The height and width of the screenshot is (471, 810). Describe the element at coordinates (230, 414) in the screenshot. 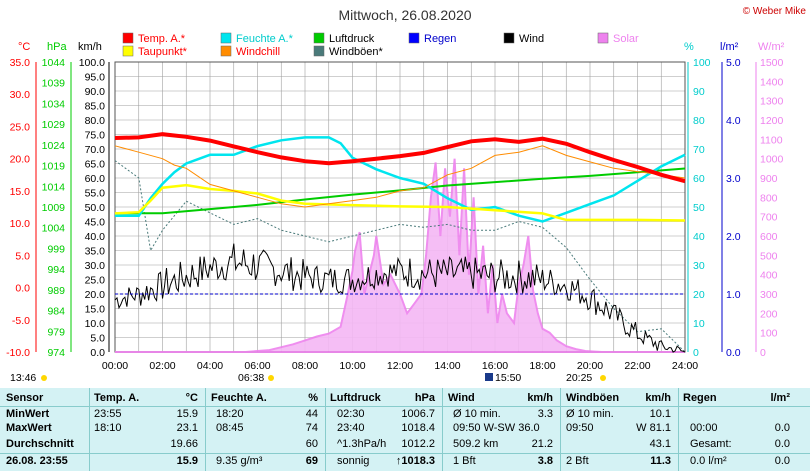

I see `table-cell: 18:20` at that location.